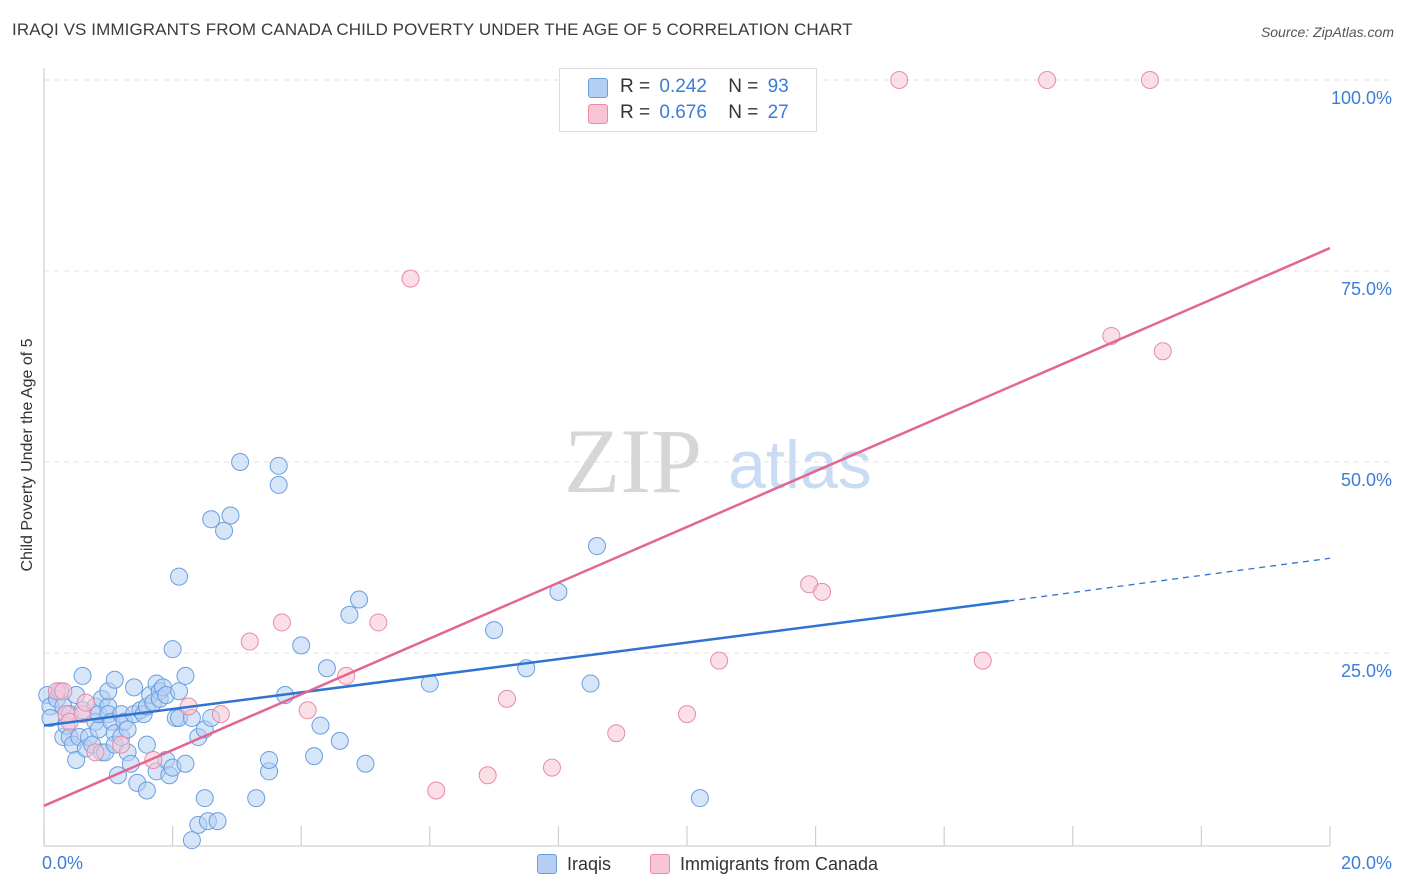 This screenshot has height=892, width=1406. I want to click on legend-r-value: 0.242, so click(683, 86).